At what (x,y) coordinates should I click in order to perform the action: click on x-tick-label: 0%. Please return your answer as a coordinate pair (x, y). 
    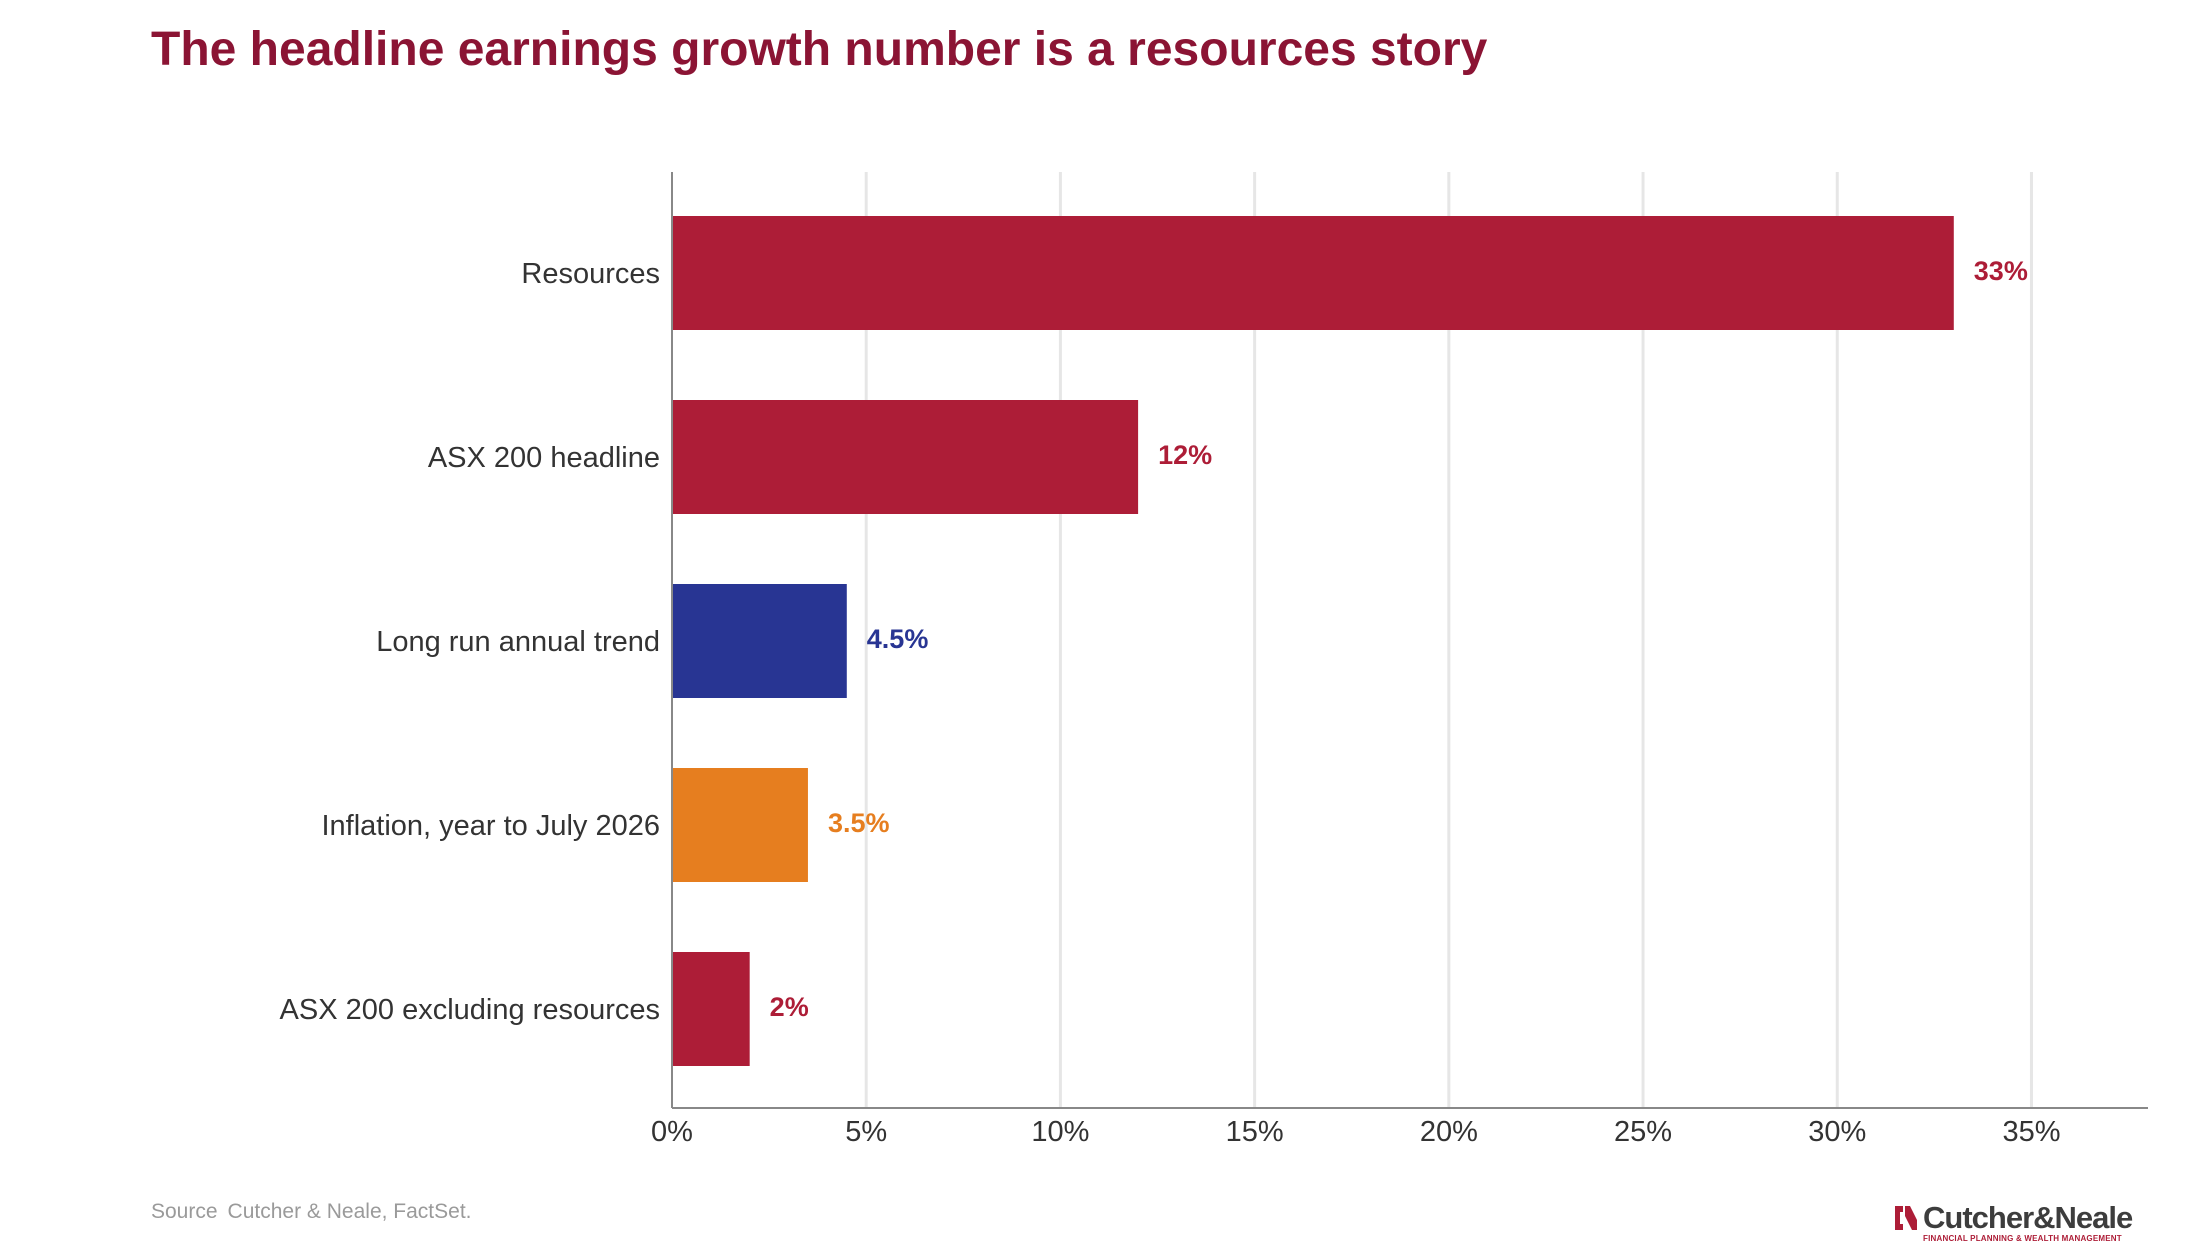
    Looking at the image, I should click on (672, 1132).